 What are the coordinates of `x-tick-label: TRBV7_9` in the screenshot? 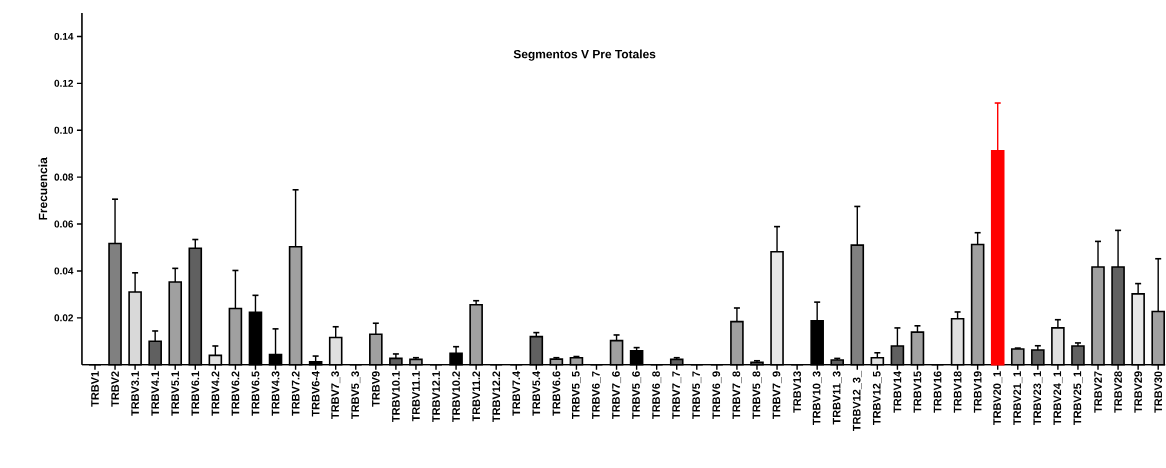 It's located at (777, 395).